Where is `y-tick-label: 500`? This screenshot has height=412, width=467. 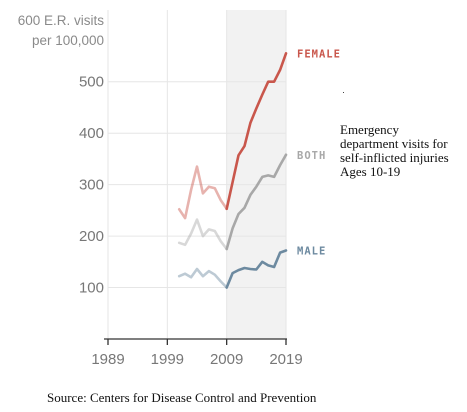
y-tick-label: 500 is located at coordinates (91, 82).